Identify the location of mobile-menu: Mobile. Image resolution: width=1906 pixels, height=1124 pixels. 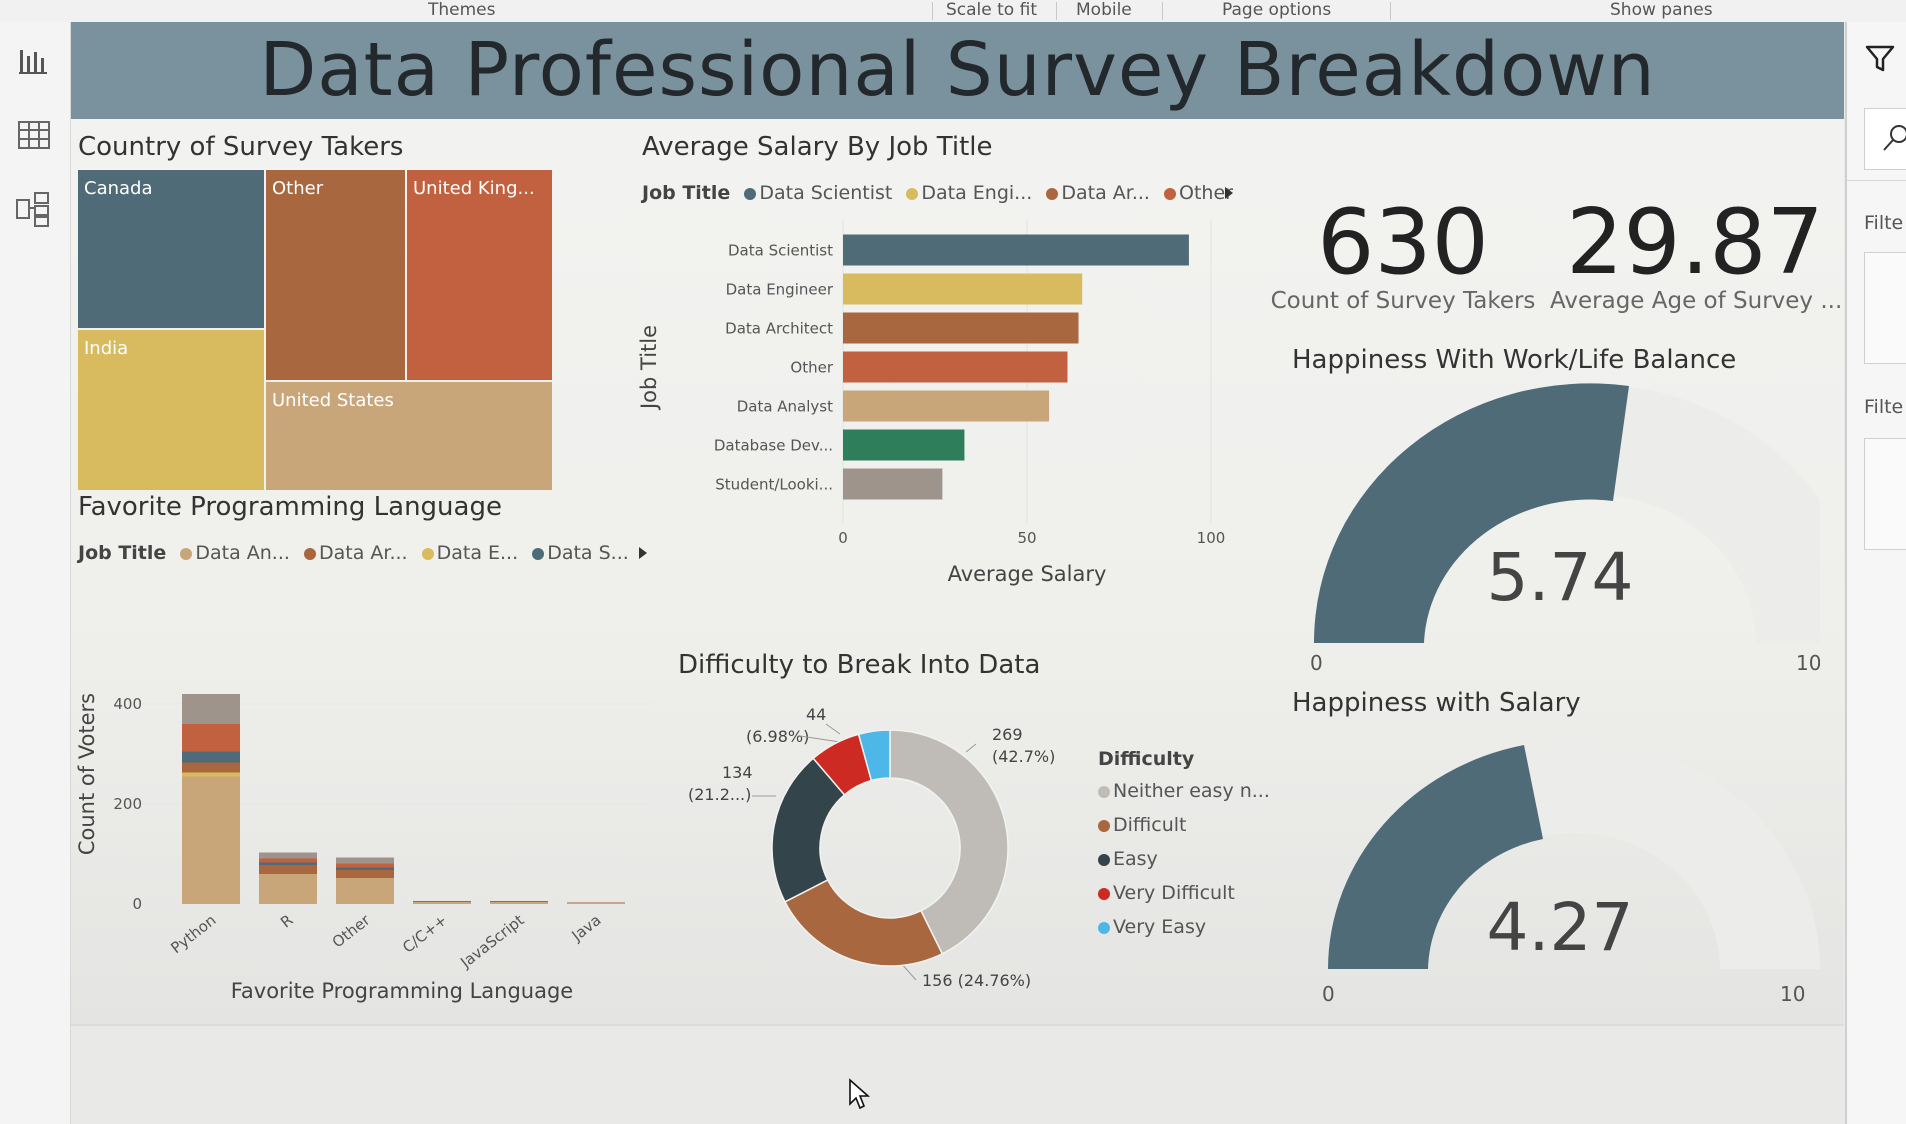
(1104, 10).